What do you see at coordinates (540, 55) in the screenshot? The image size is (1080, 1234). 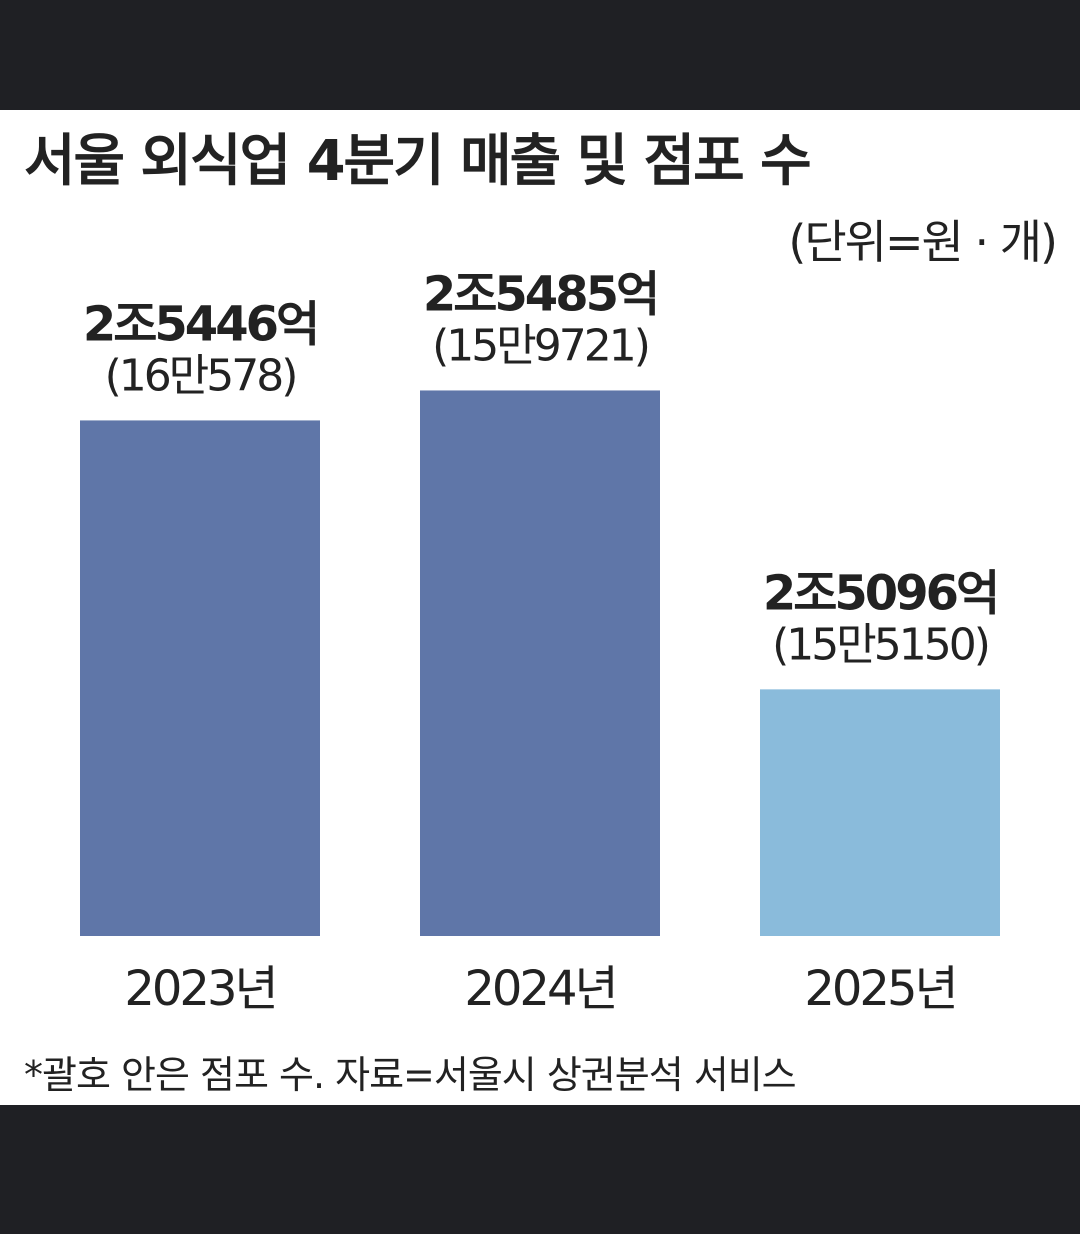 I see `top-band` at bounding box center [540, 55].